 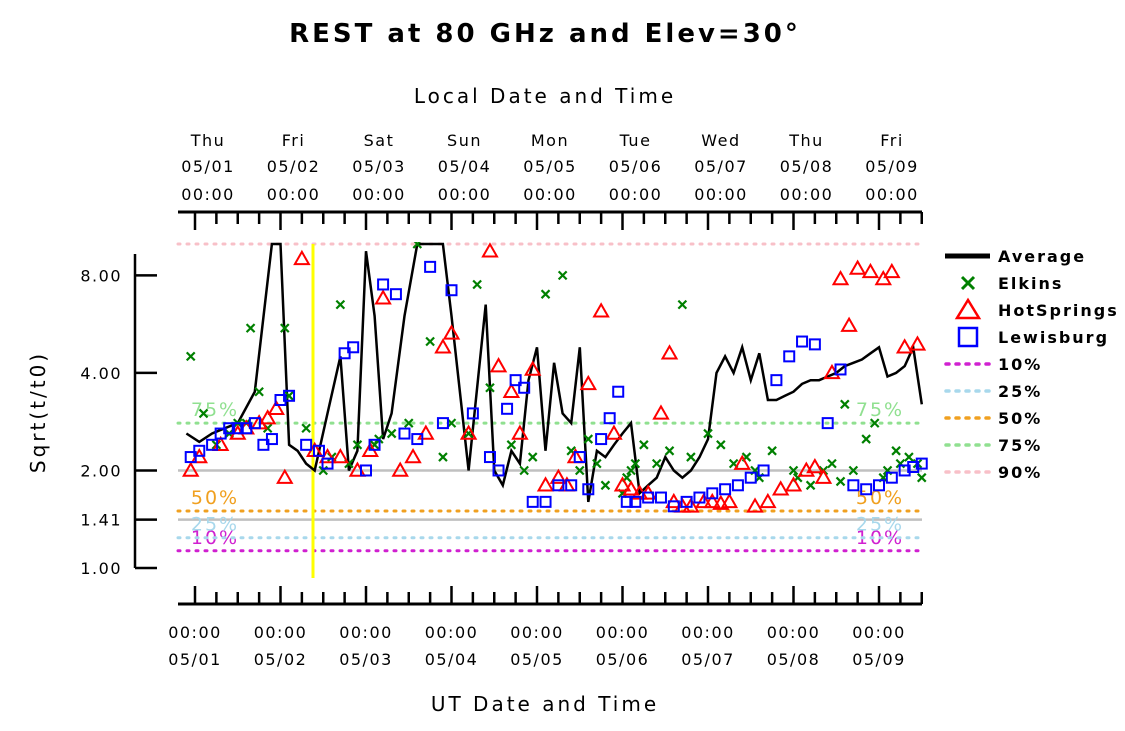 What do you see at coordinates (537, 659) in the screenshot?
I see `bottom-tick-label-date: 05/05` at bounding box center [537, 659].